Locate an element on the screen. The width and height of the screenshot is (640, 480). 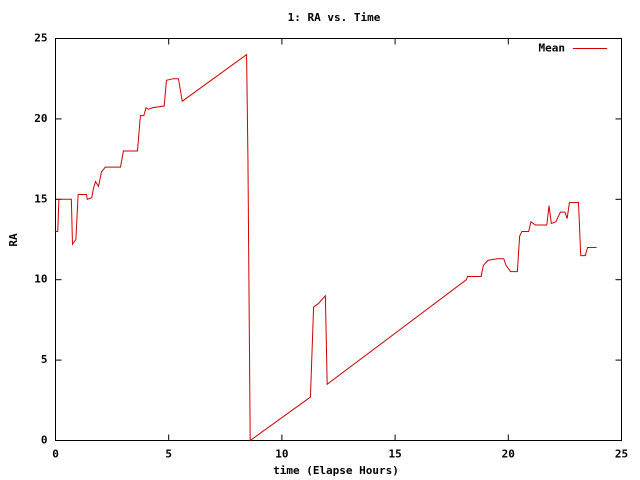
y-axis-label: RA is located at coordinates (13, 240).